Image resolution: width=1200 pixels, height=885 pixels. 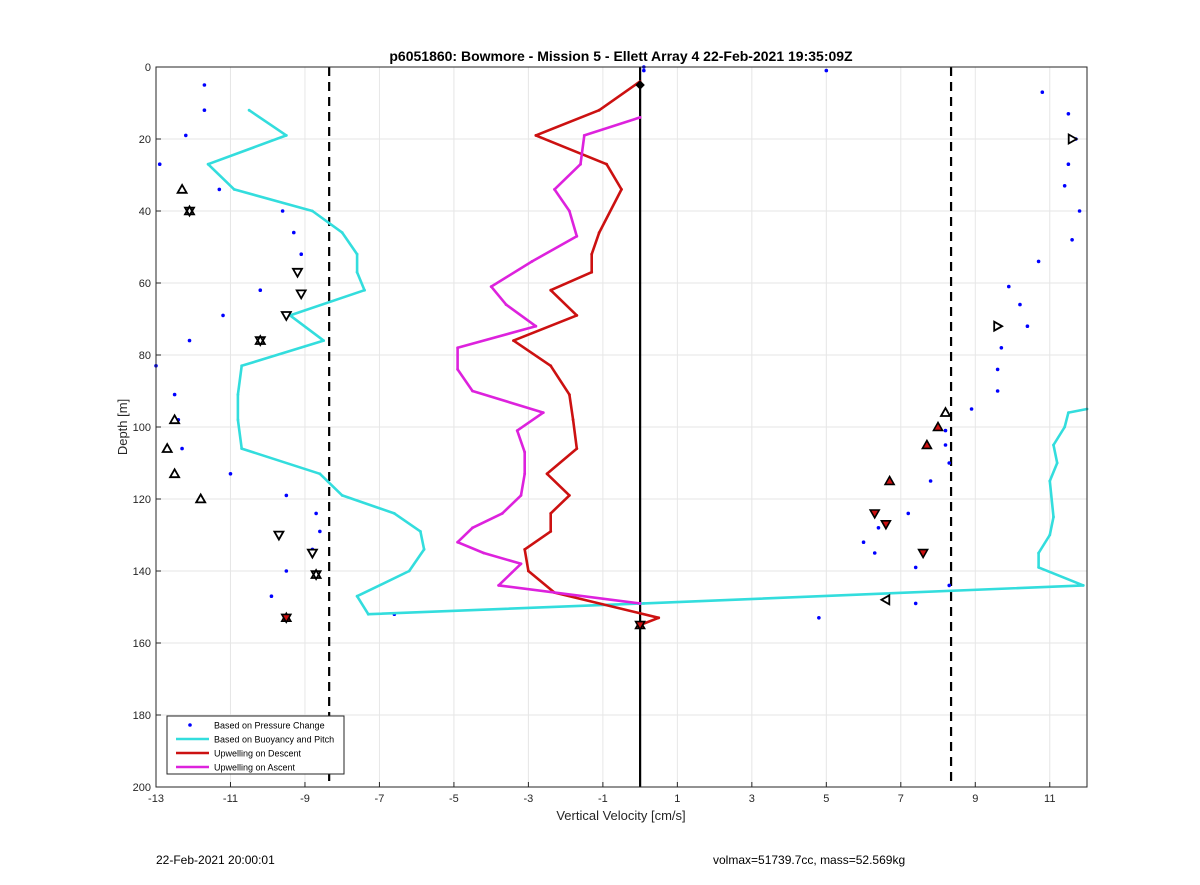 What do you see at coordinates (975, 799) in the screenshot?
I see `x-tick-label: 9` at bounding box center [975, 799].